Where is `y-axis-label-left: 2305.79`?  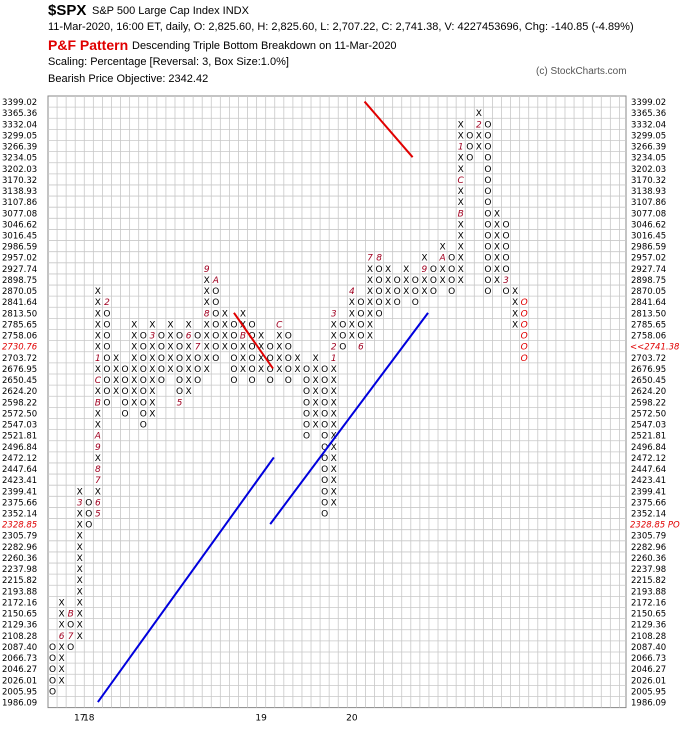 y-axis-label-left: 2305.79 is located at coordinates (19, 537).